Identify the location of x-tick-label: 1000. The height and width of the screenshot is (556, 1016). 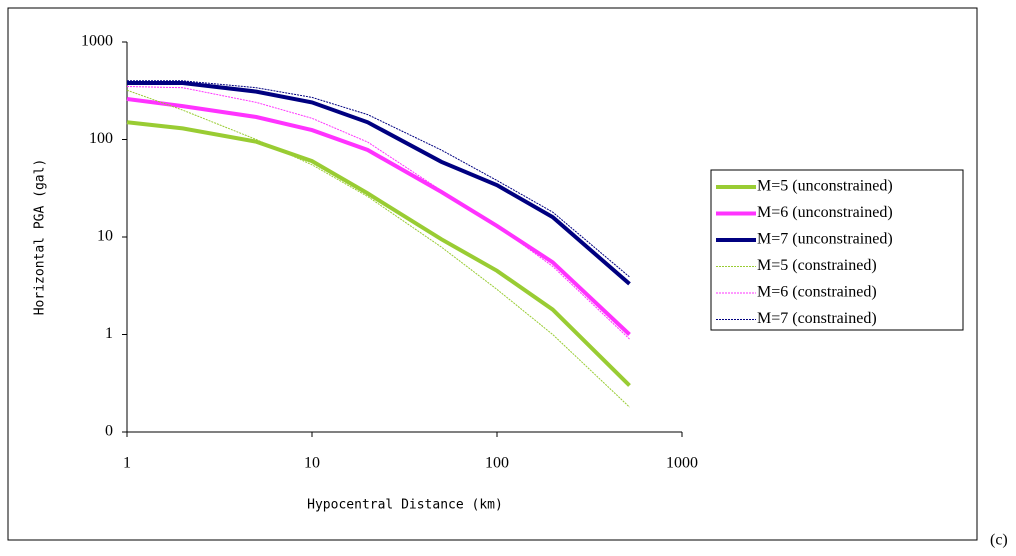
(682, 463).